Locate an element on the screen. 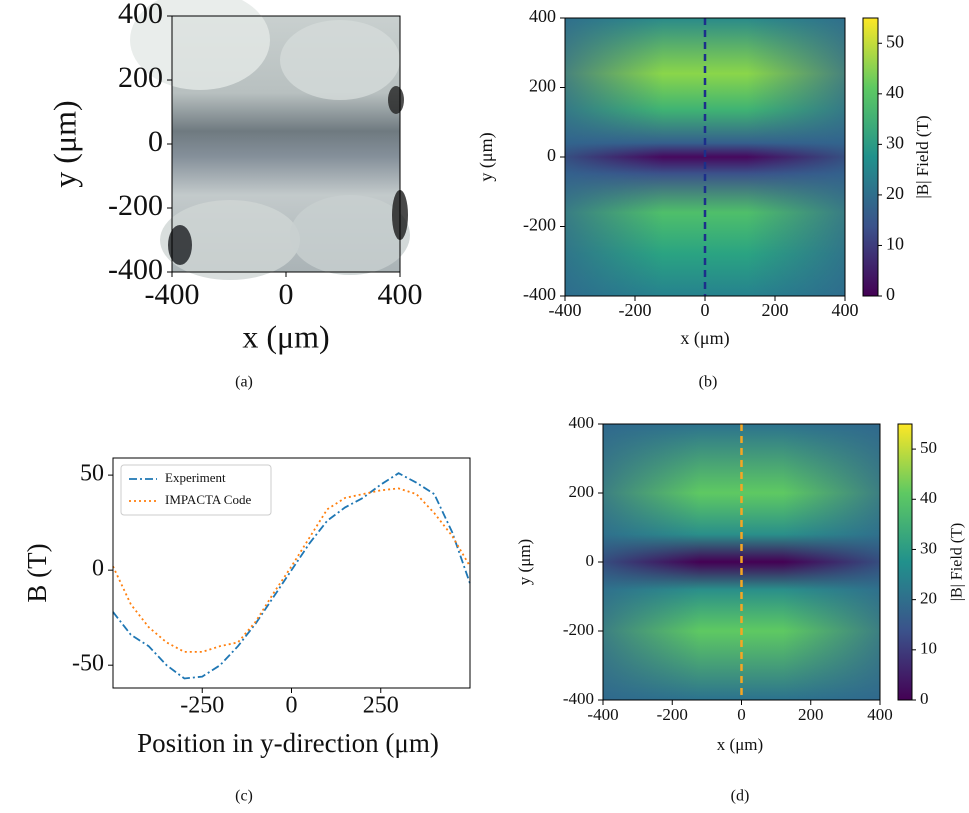 Image resolution: width=969 pixels, height=813 pixels. y-tick-label: -50 is located at coordinates (88, 664).